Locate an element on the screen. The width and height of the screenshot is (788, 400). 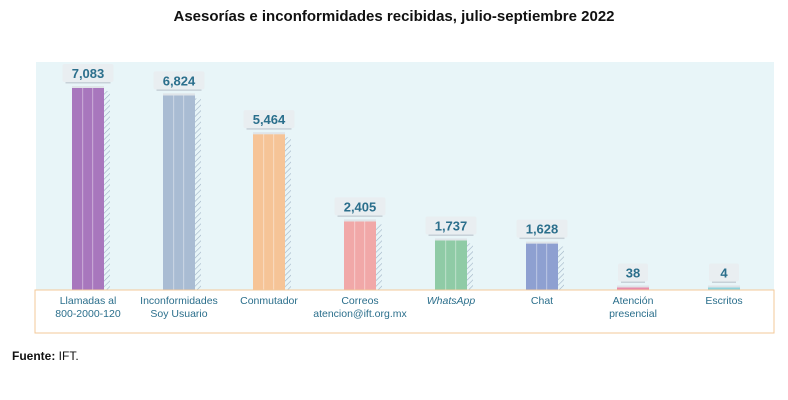
value-label: 6,824 is located at coordinates (179, 80).